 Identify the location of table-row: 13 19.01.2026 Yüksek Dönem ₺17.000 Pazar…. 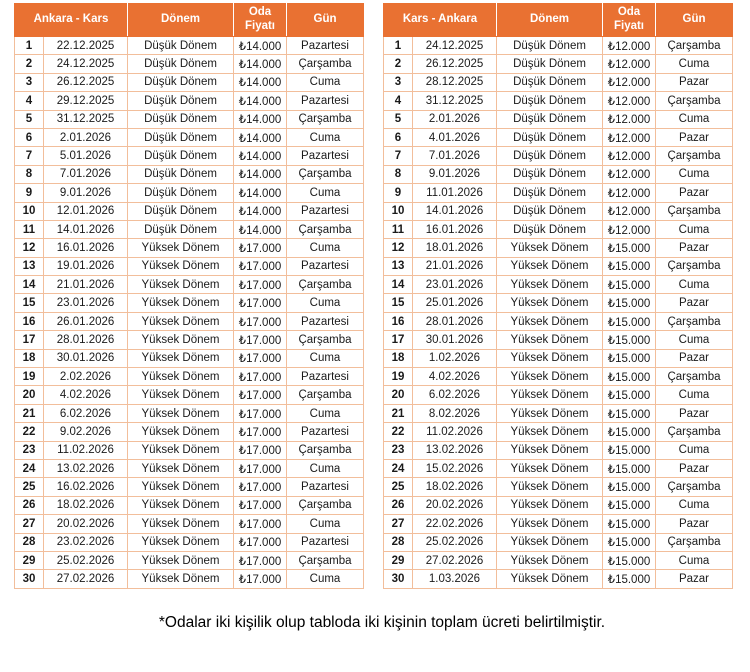
(189, 266).